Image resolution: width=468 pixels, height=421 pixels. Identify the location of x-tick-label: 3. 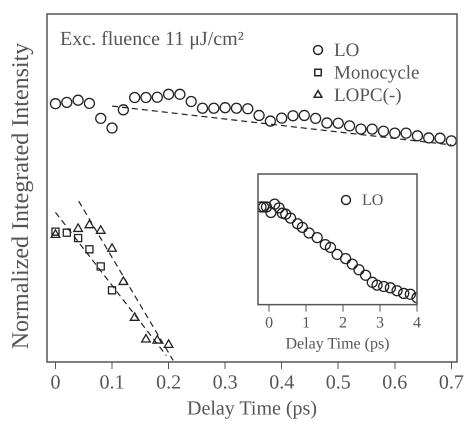
(380, 323).